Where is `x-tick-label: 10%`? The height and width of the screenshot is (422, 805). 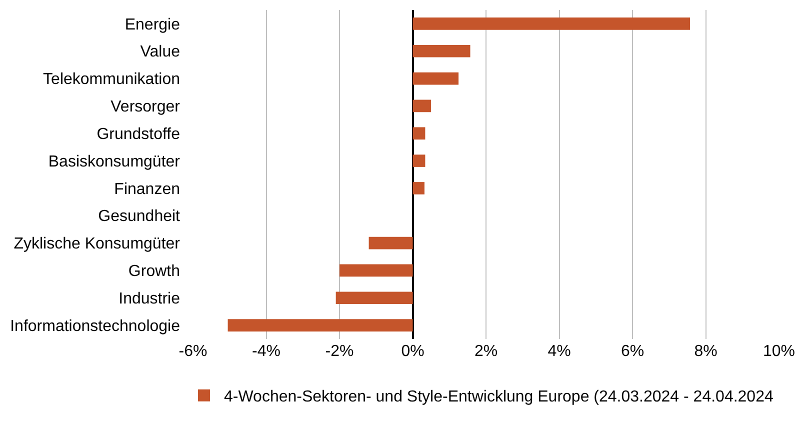
x-tick-label: 10% is located at coordinates (779, 351).